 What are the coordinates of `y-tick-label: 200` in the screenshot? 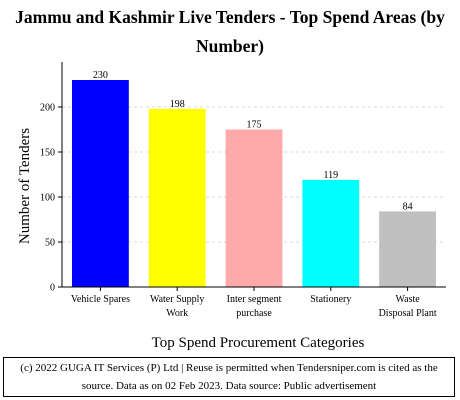 It's located at (47, 108).